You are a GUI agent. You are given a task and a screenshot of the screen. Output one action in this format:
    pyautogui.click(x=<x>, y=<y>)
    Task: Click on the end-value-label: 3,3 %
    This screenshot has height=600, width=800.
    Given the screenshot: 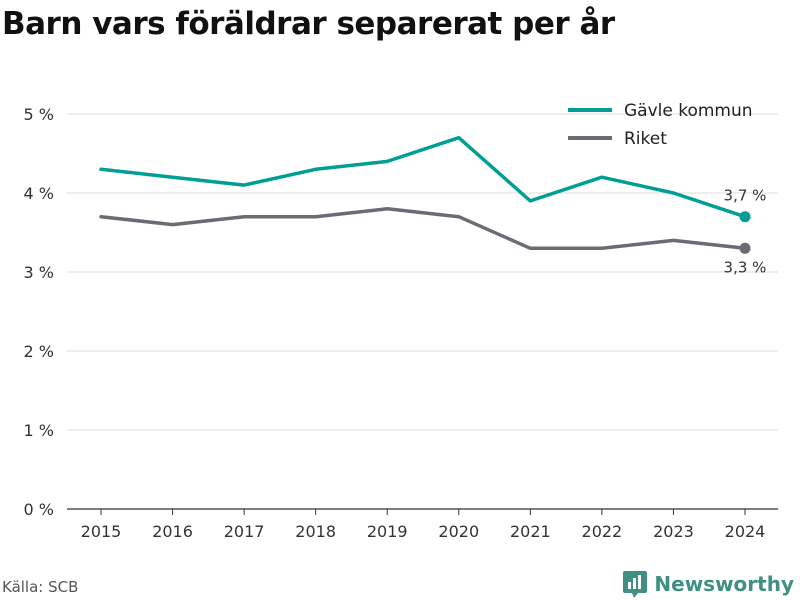 What is the action you would take?
    pyautogui.click(x=745, y=267)
    